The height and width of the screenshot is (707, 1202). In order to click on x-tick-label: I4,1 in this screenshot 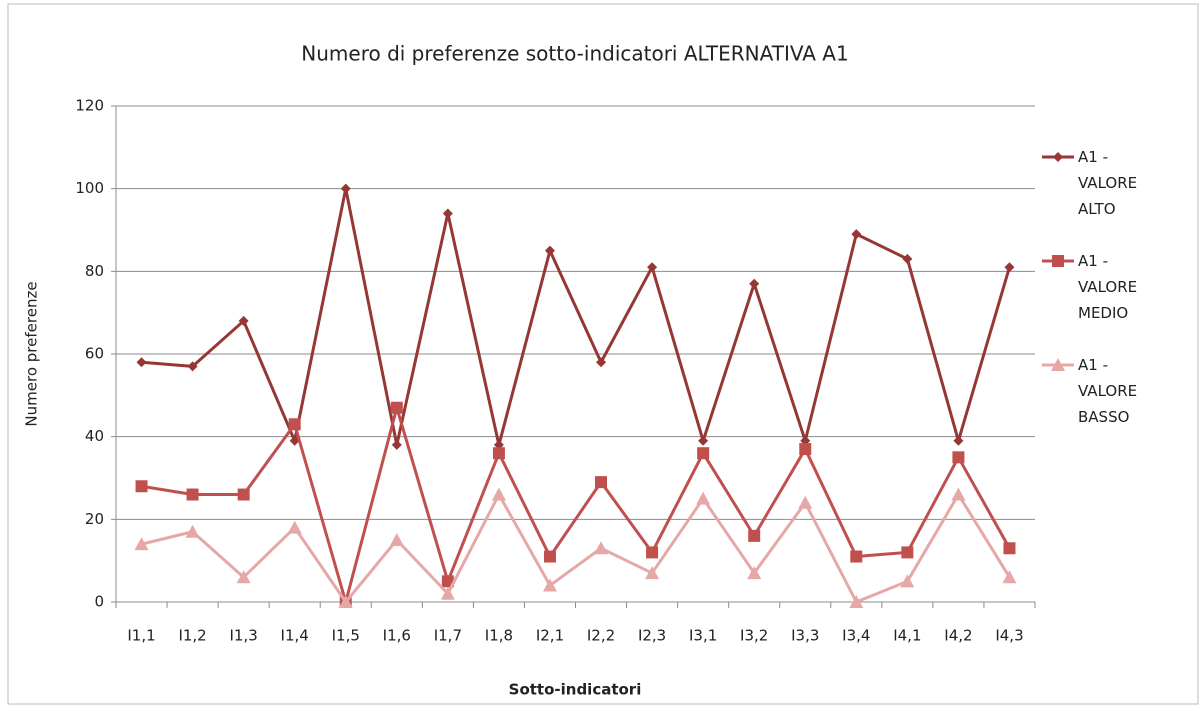, I will do `click(907, 636)`.